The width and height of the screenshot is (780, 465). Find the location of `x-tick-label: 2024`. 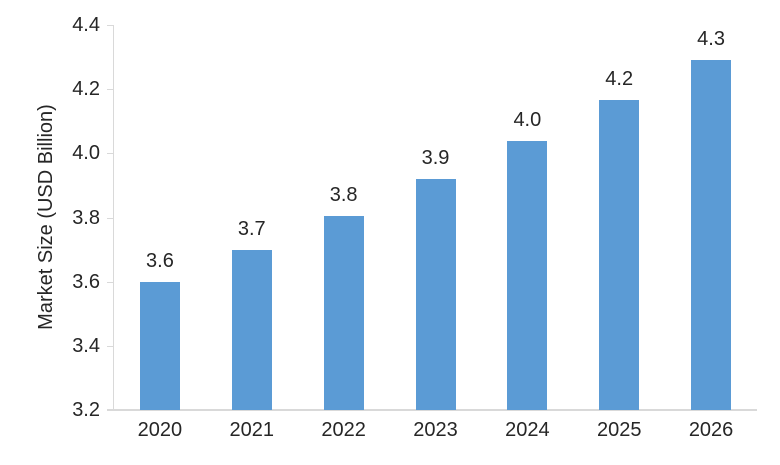

x-tick-label: 2024 is located at coordinates (527, 430).